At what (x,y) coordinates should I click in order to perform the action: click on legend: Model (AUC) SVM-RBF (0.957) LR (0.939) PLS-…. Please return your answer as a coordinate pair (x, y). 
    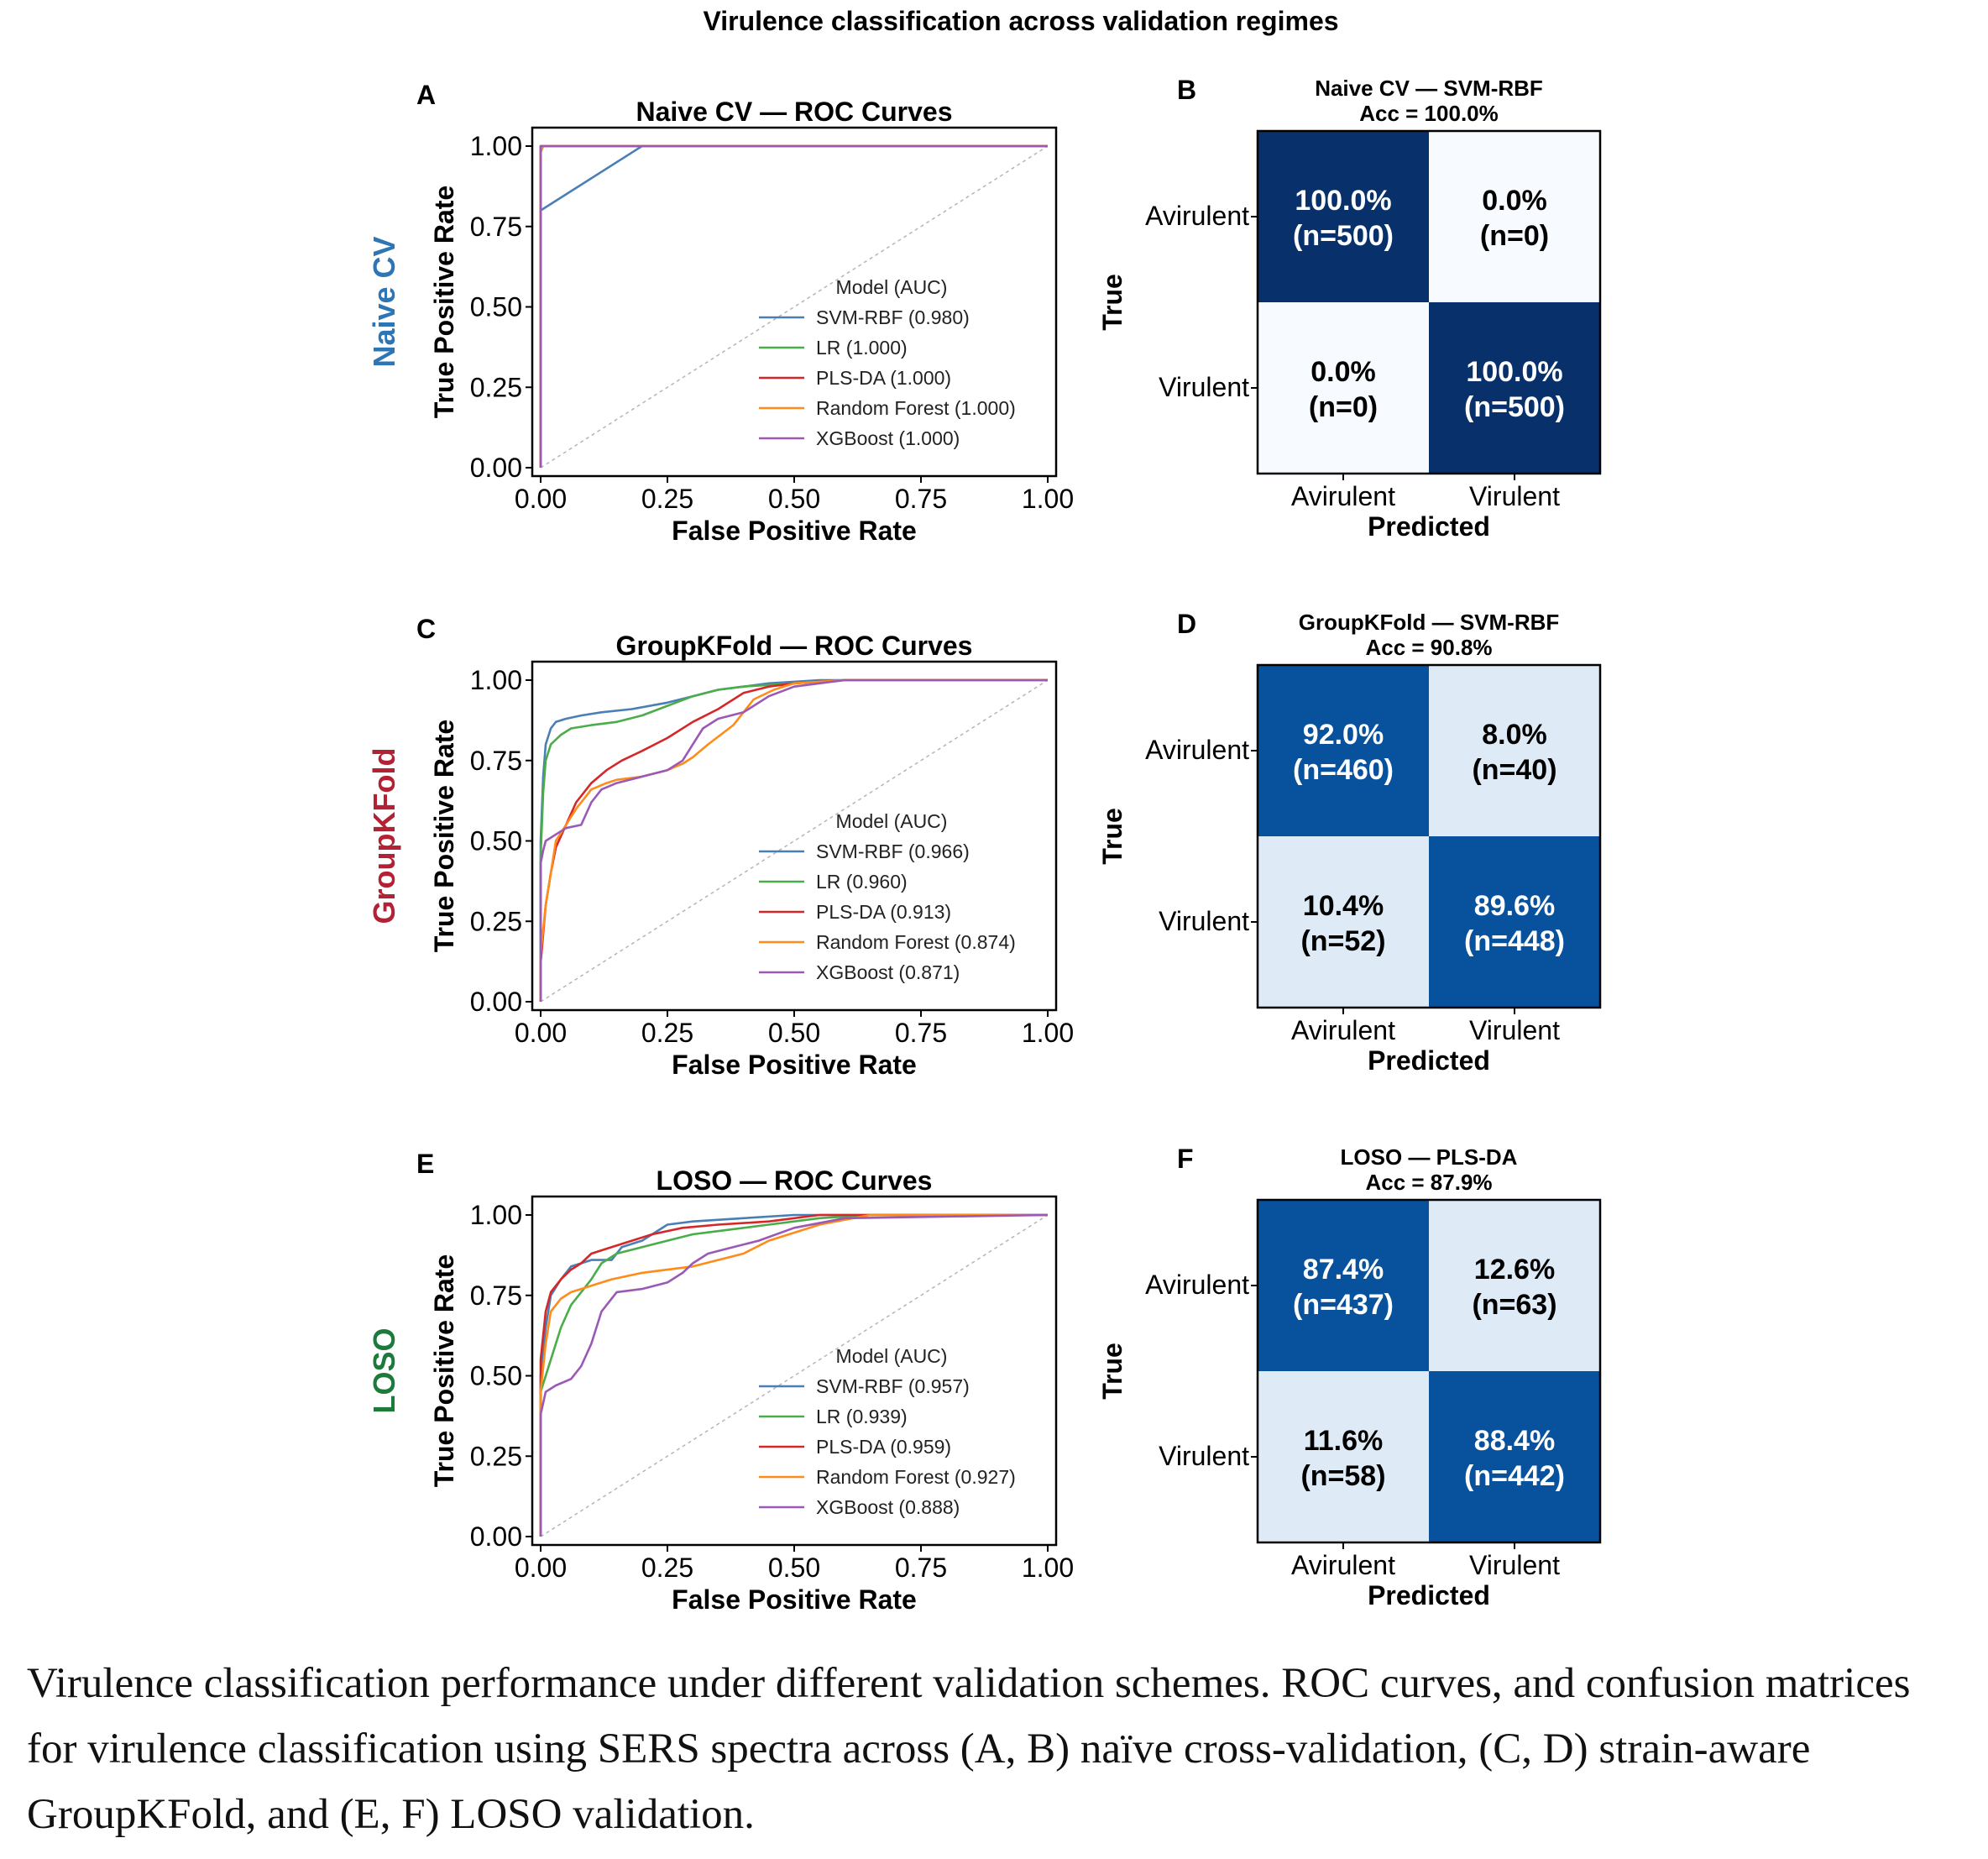
    Looking at the image, I should click on (887, 1431).